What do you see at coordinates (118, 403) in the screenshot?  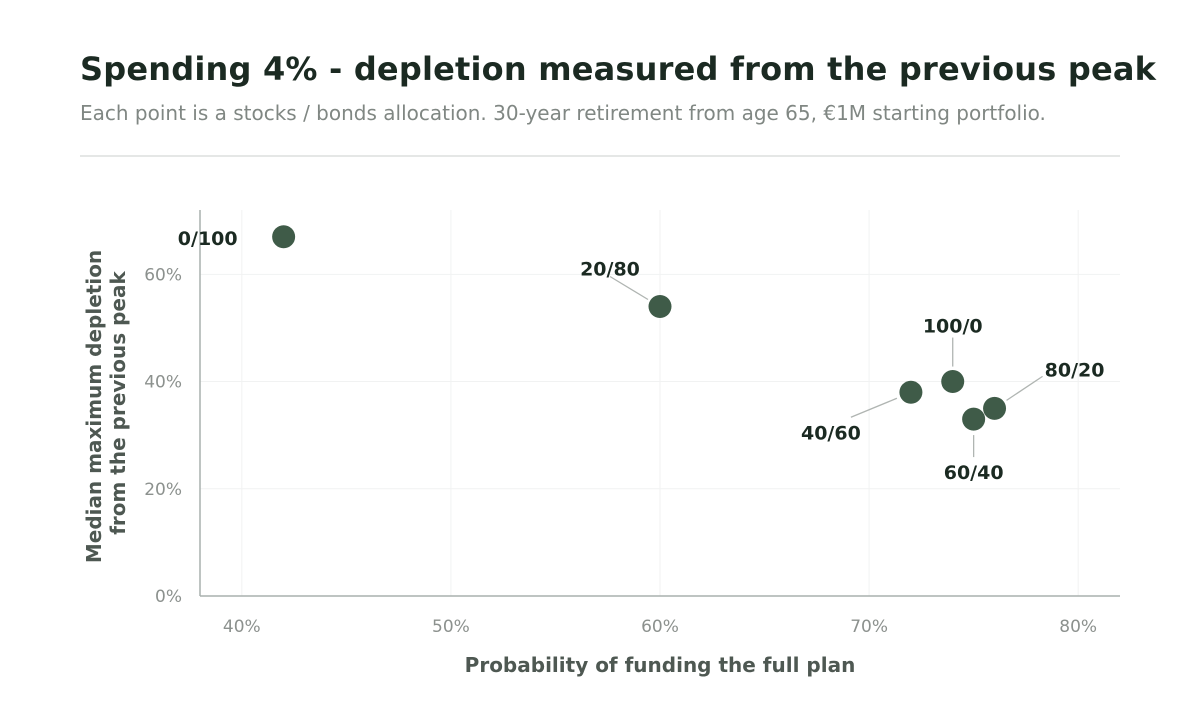 I see `y-axis-title-line-2: from the previous peak` at bounding box center [118, 403].